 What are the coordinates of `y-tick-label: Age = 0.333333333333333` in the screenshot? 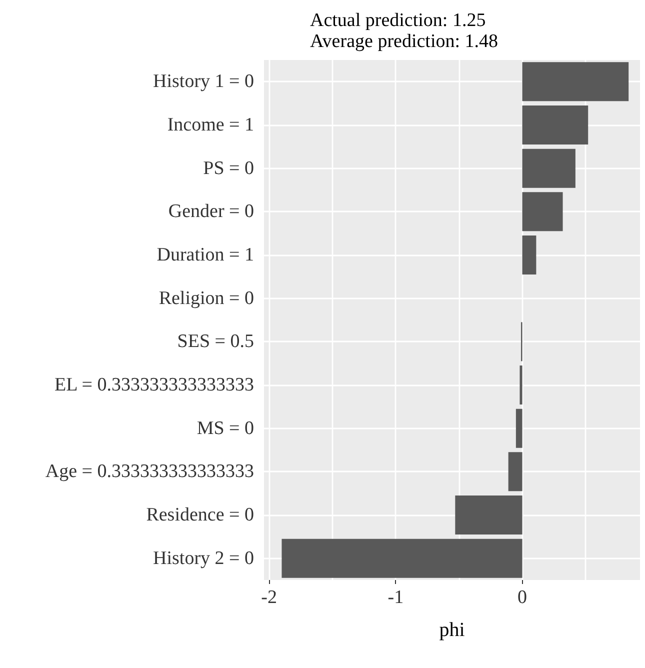 It's located at (149, 471).